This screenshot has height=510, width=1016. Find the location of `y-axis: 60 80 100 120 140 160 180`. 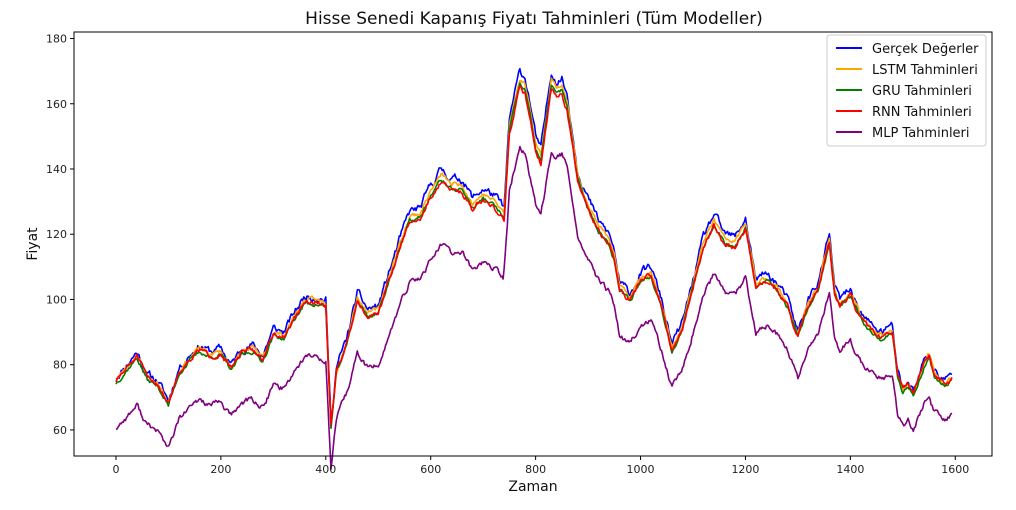

y-axis: 60 80 100 120 140 160 180 is located at coordinates (60, 235).